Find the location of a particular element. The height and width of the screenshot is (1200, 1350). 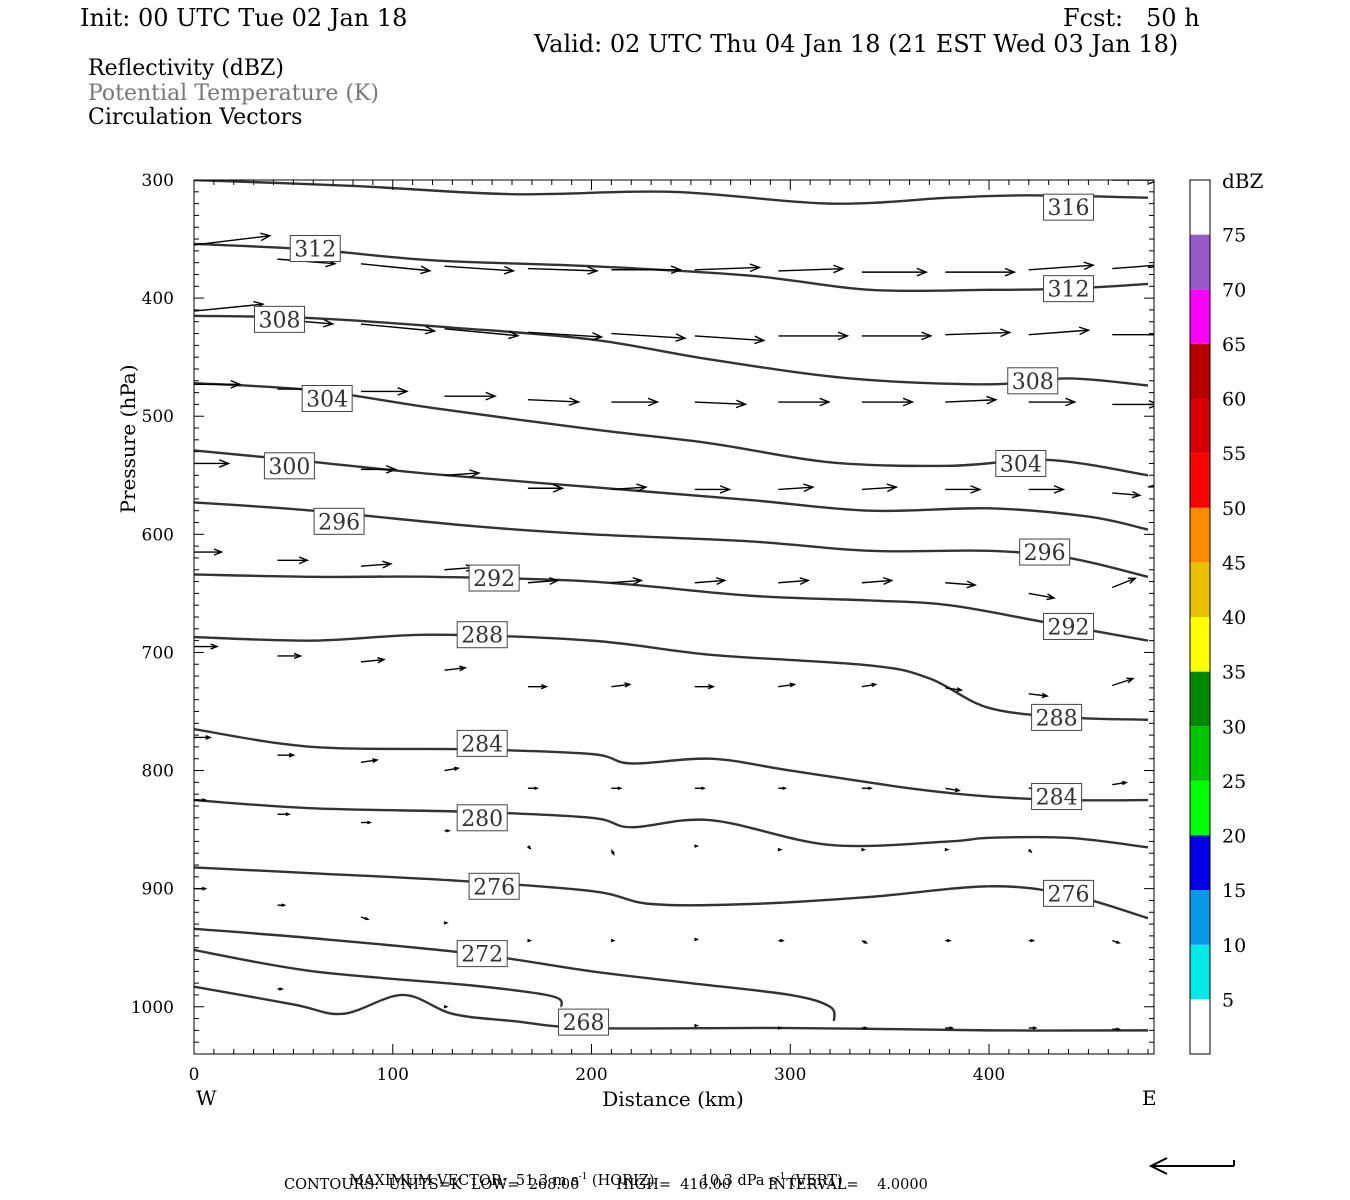

contour-label-text: 292 is located at coordinates (1069, 627).